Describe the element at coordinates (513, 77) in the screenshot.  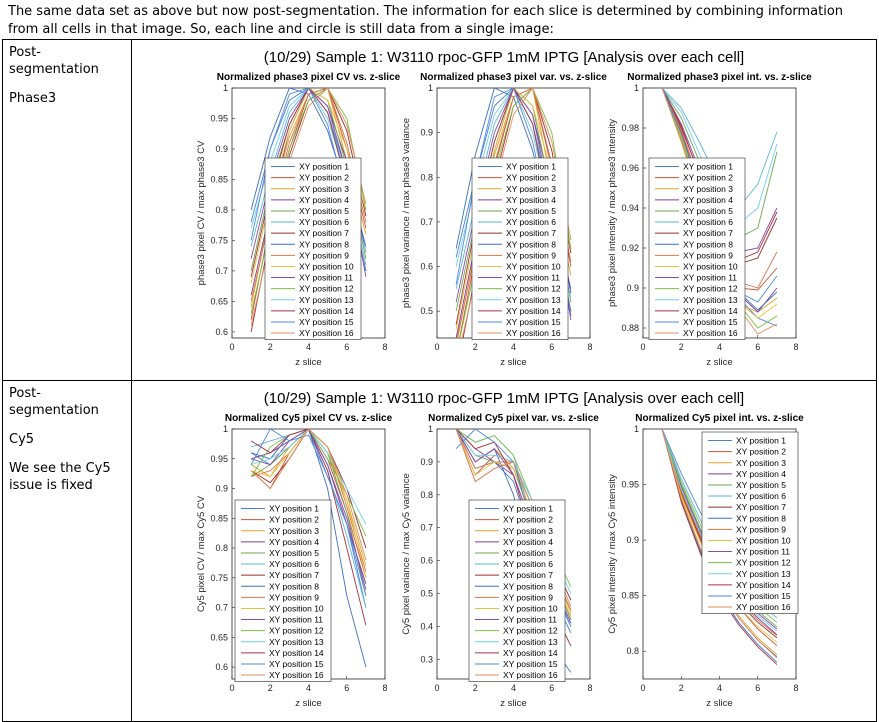
I see `chart-title: Normalized phase3 pixel var. vs. z-slice` at that location.